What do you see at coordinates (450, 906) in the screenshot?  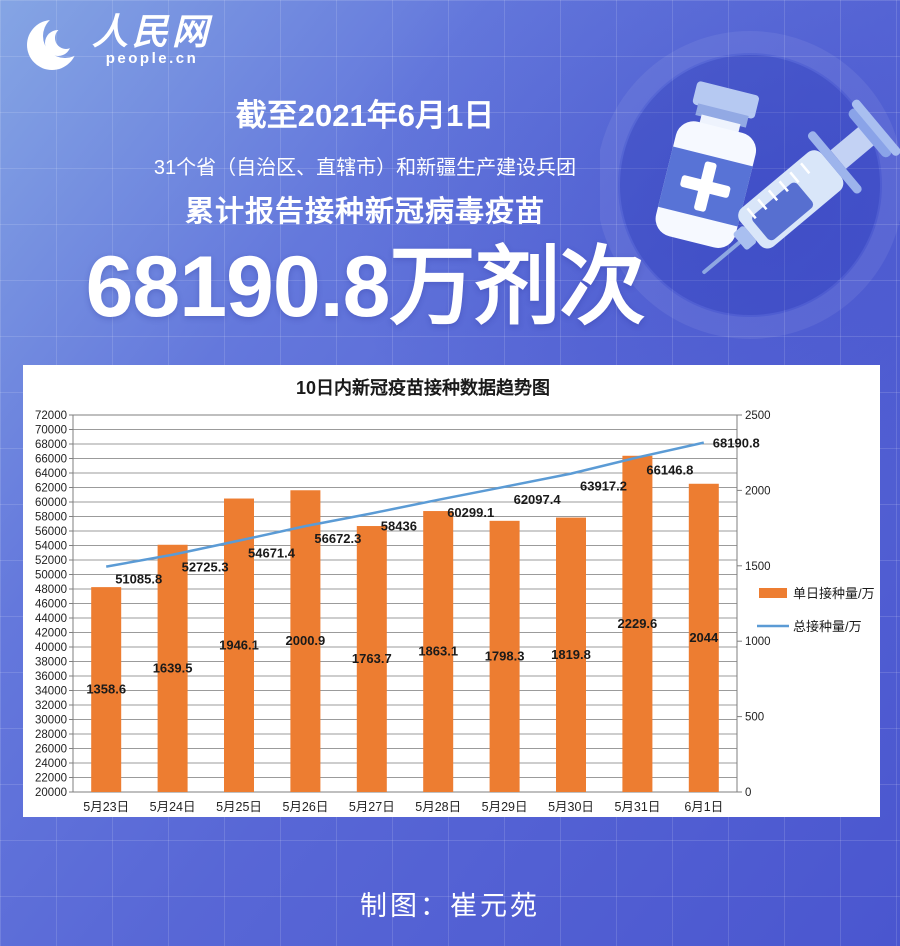 I see `credit-line: 制图：崔元苑` at bounding box center [450, 906].